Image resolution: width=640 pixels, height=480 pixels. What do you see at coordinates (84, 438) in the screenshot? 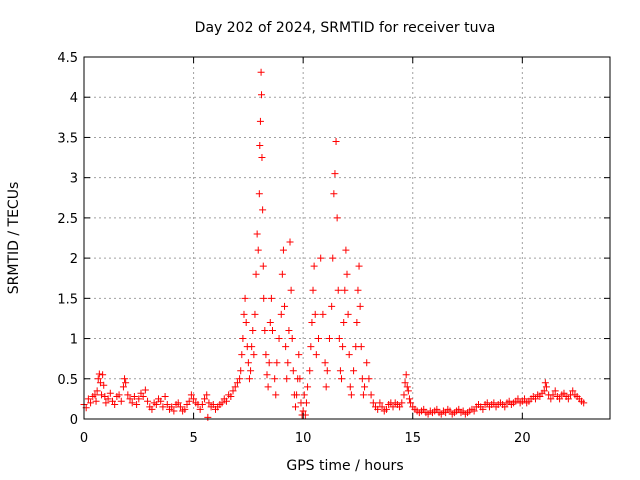
I see `x-tick-label: 0` at bounding box center [84, 438].